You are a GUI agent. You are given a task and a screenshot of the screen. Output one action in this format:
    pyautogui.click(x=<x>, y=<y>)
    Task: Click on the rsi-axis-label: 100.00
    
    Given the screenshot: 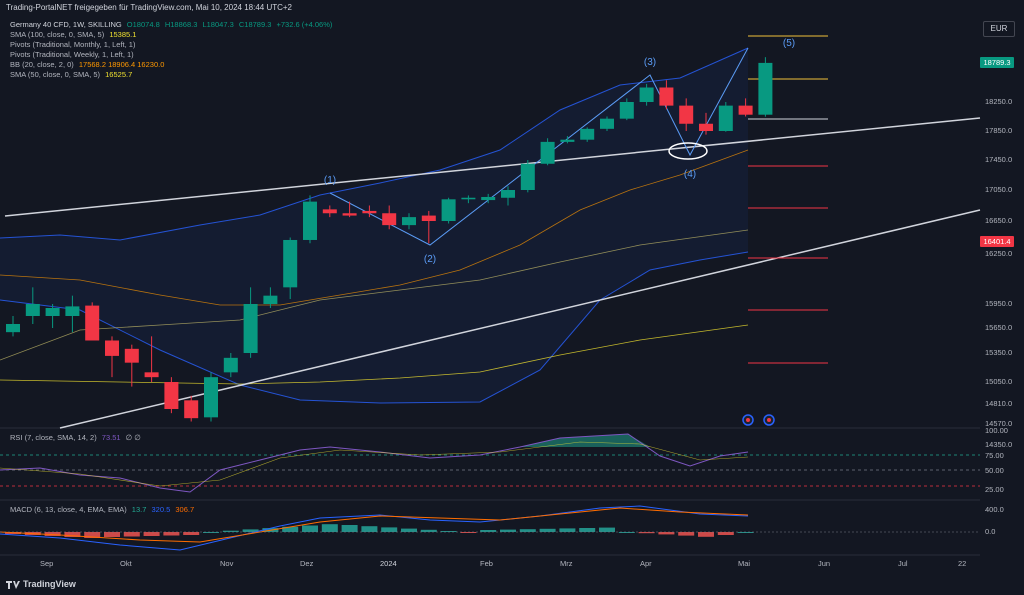 What is the action you would take?
    pyautogui.click(x=996, y=430)
    